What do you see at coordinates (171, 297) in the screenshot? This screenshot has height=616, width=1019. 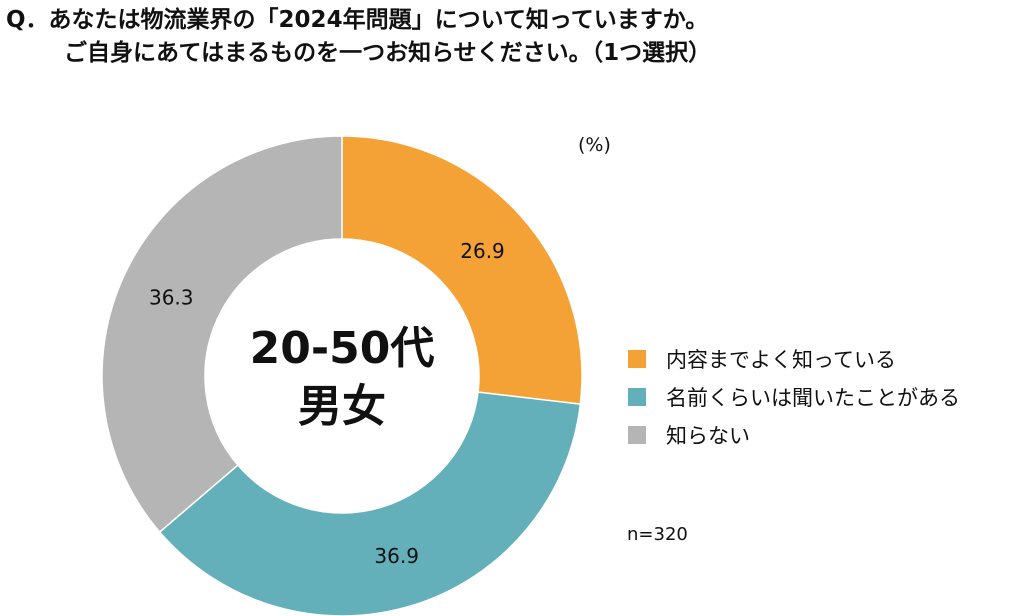 I see `data-label: 36.3` at bounding box center [171, 297].